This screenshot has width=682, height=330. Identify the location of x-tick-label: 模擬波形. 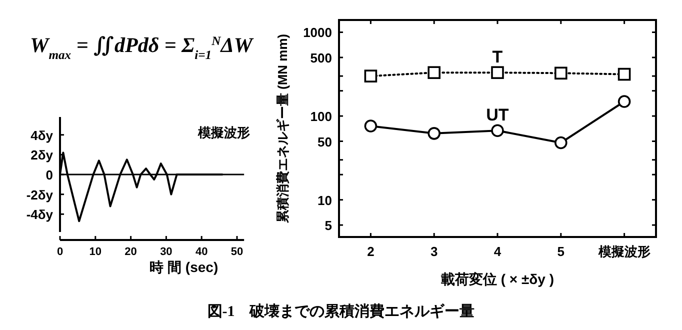
(623, 251).